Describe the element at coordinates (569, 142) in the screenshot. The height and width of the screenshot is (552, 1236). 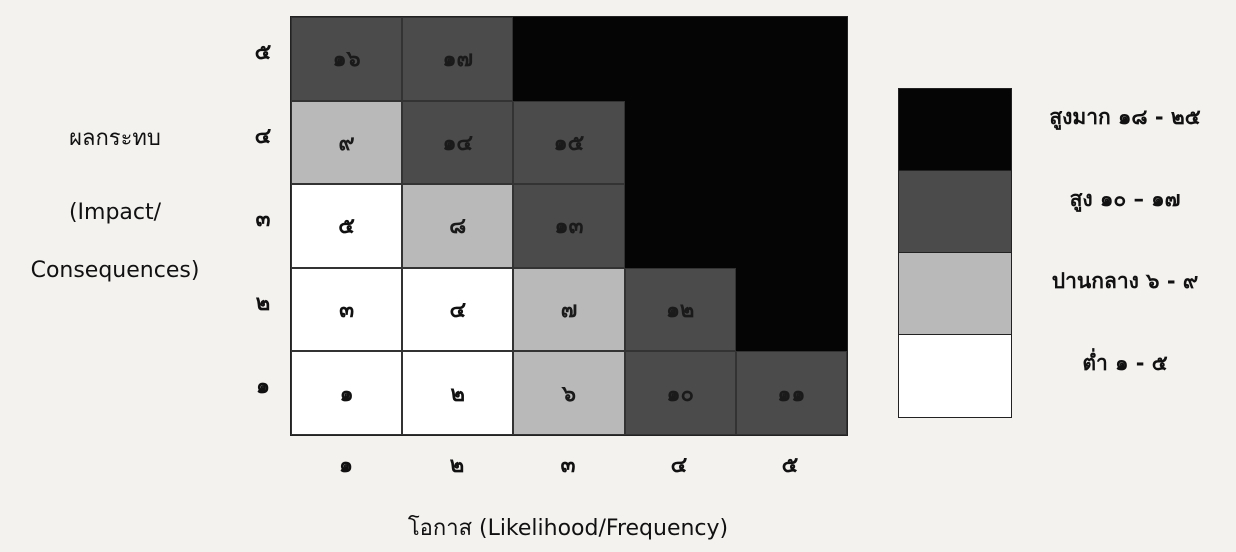
I see `matrix-cell: ๑๕` at that location.